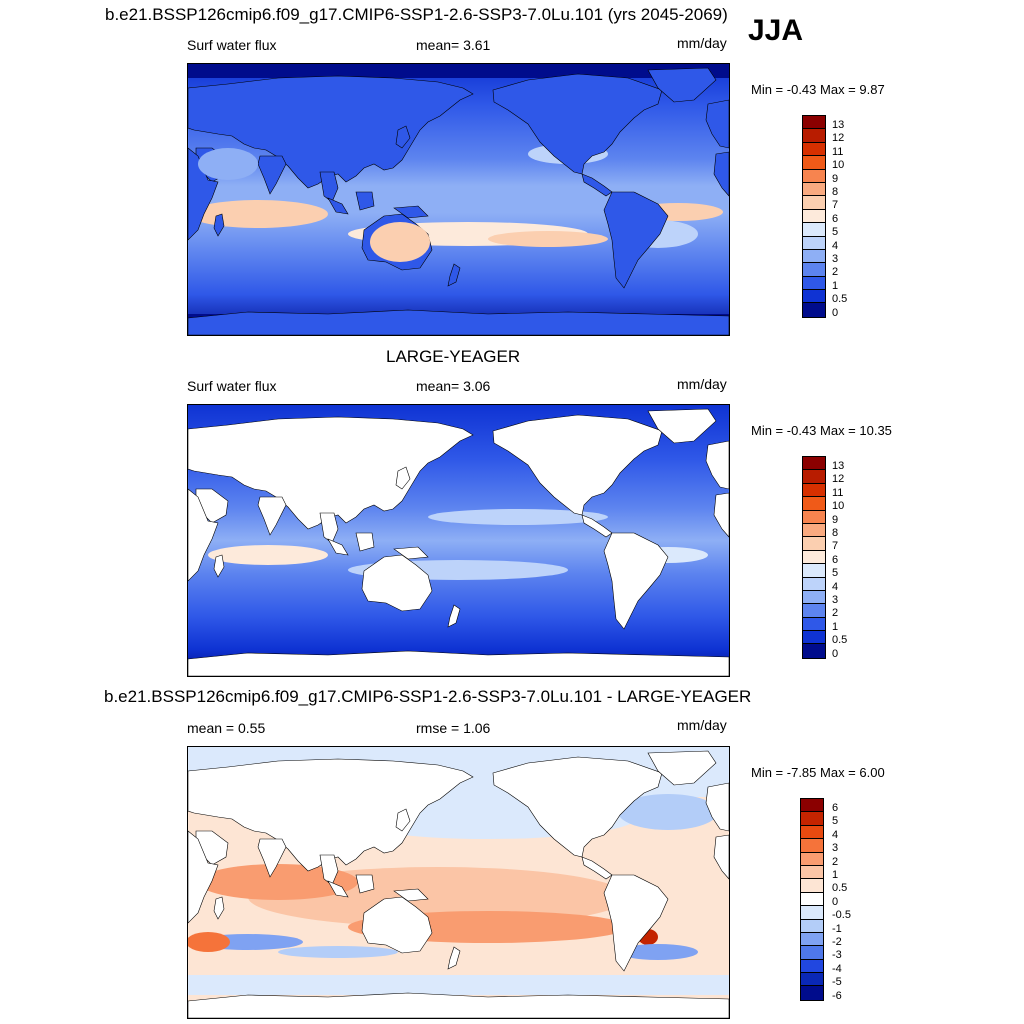  I want to click on panel1-arctic-band, so click(458, 71).